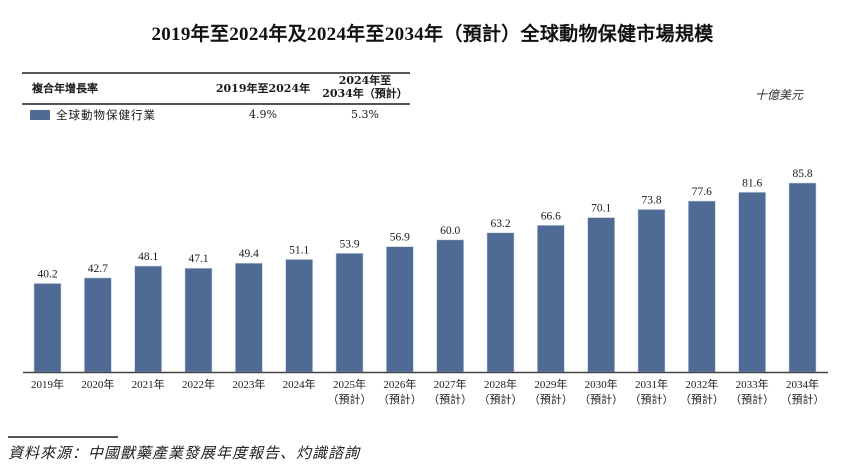 Image resolution: width=865 pixels, height=475 pixels. Describe the element at coordinates (450, 231) in the screenshot. I see `data-label: 60.0` at that location.